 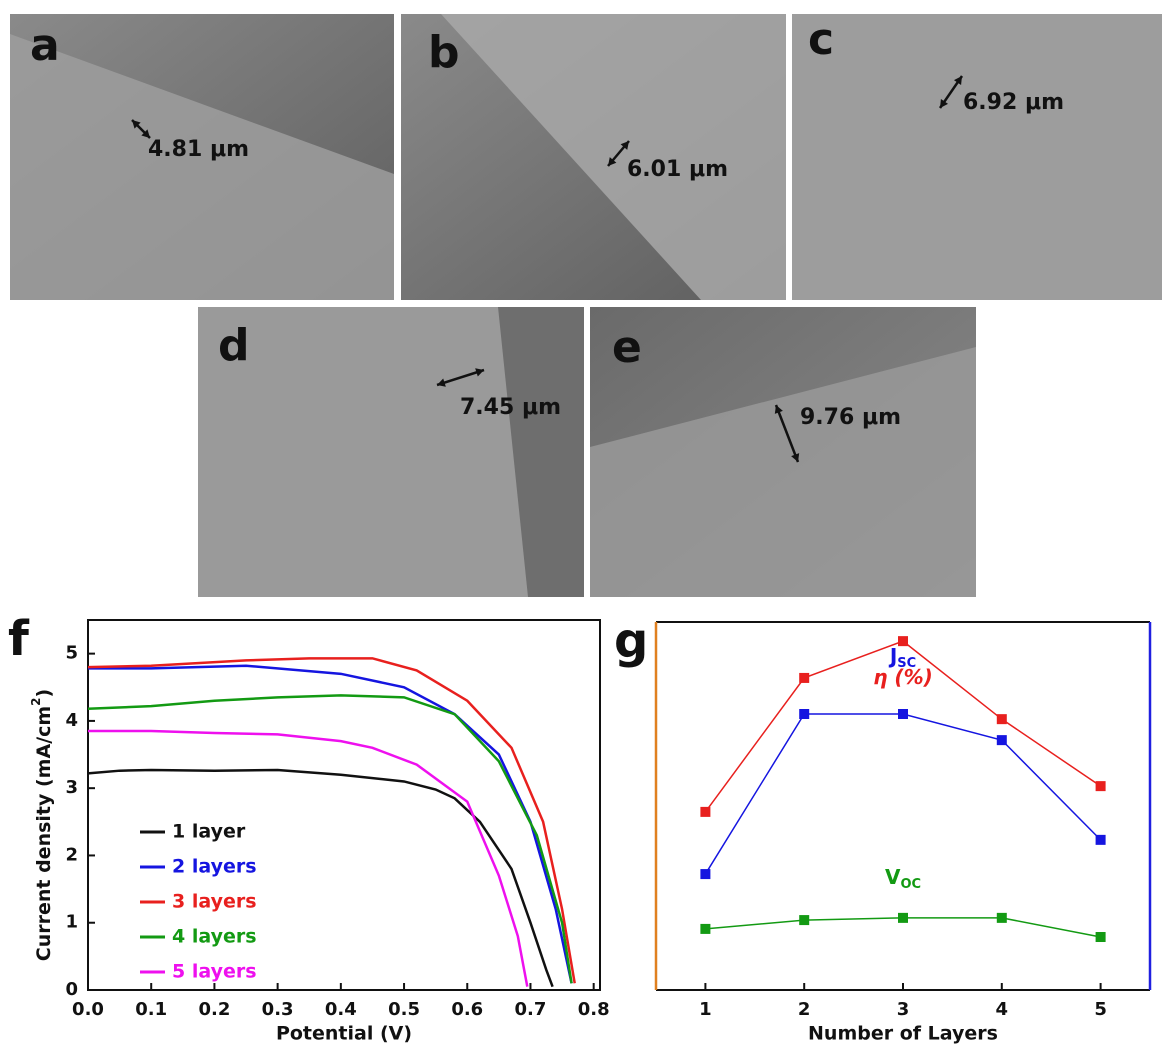 What do you see at coordinates (36, 701) in the screenshot?
I see `y-axis-title-sup: 2` at bounding box center [36, 701].